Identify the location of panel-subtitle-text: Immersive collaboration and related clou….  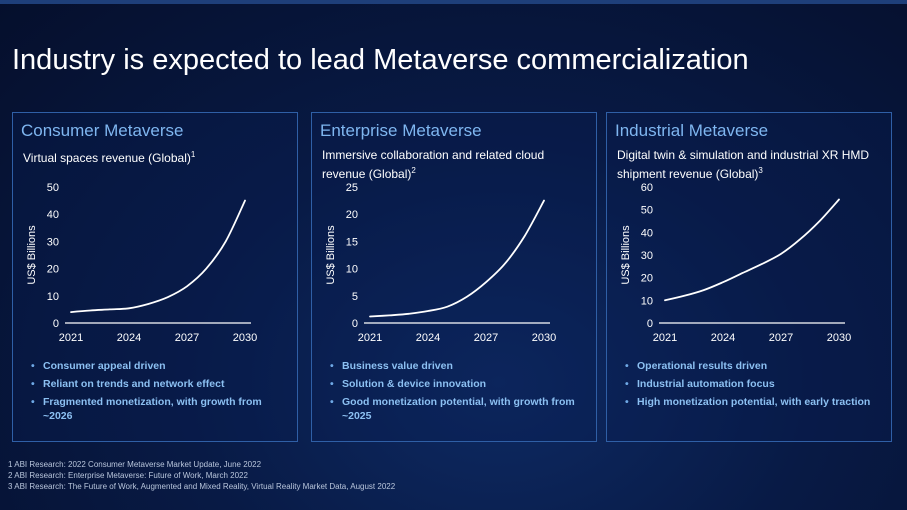
(433, 164).